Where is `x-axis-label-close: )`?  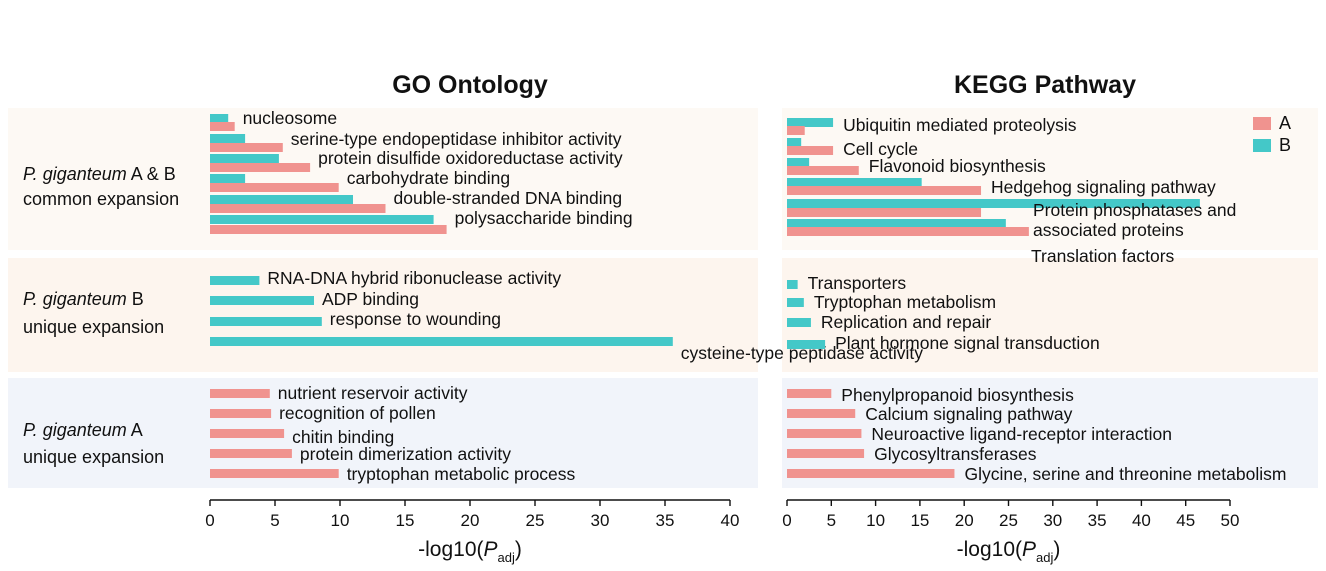
x-axis-label-close: ) is located at coordinates (1056, 549).